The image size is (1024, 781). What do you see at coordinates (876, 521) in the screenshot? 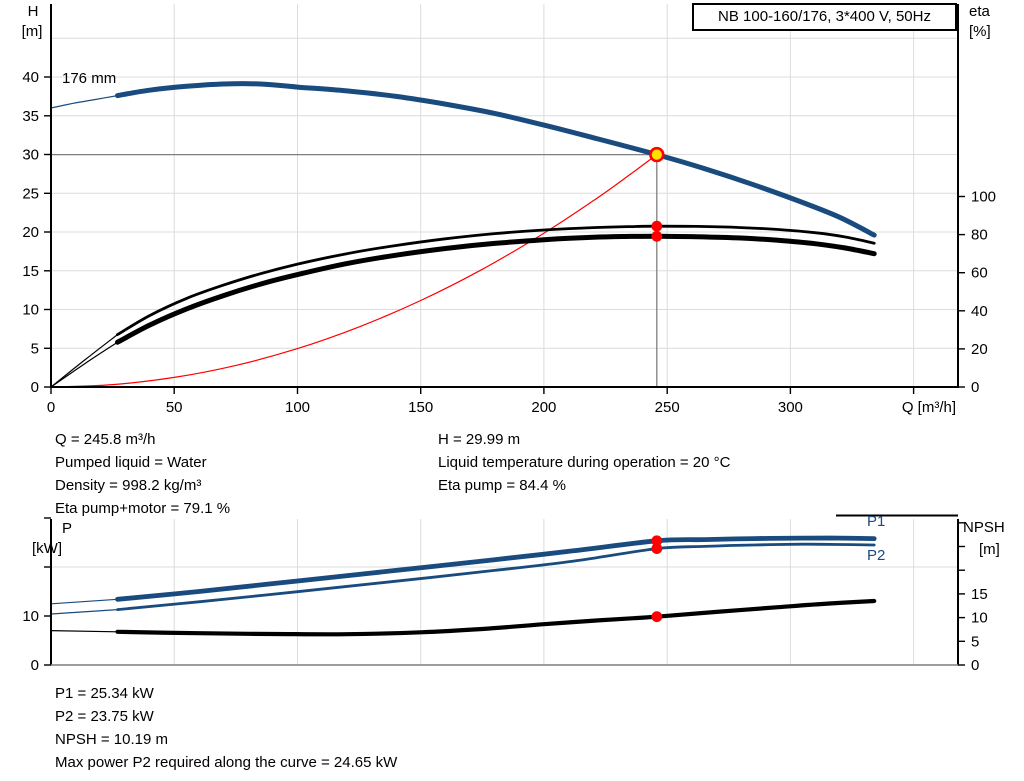
I see `p1-curve-label: P1` at bounding box center [876, 521].